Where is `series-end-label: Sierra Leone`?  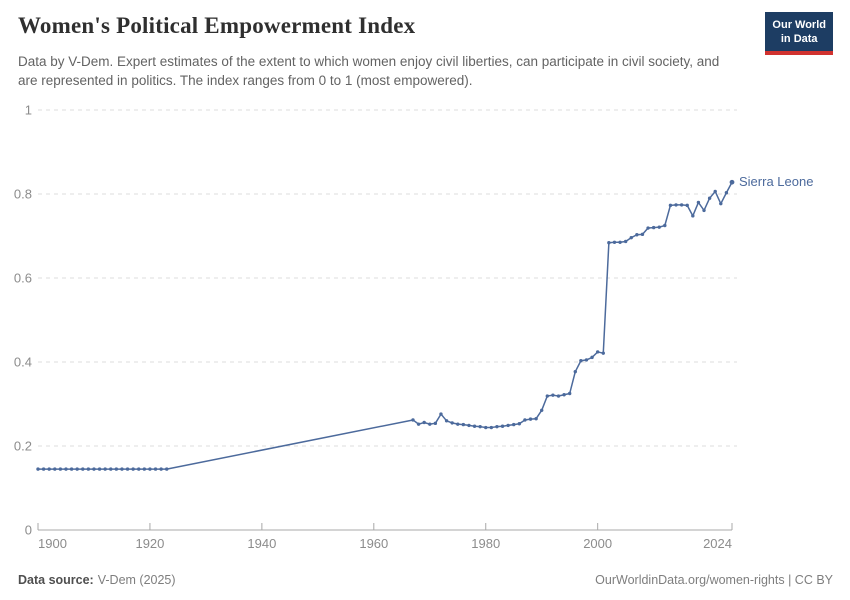
series-end-label: Sierra Leone is located at coordinates (776, 181).